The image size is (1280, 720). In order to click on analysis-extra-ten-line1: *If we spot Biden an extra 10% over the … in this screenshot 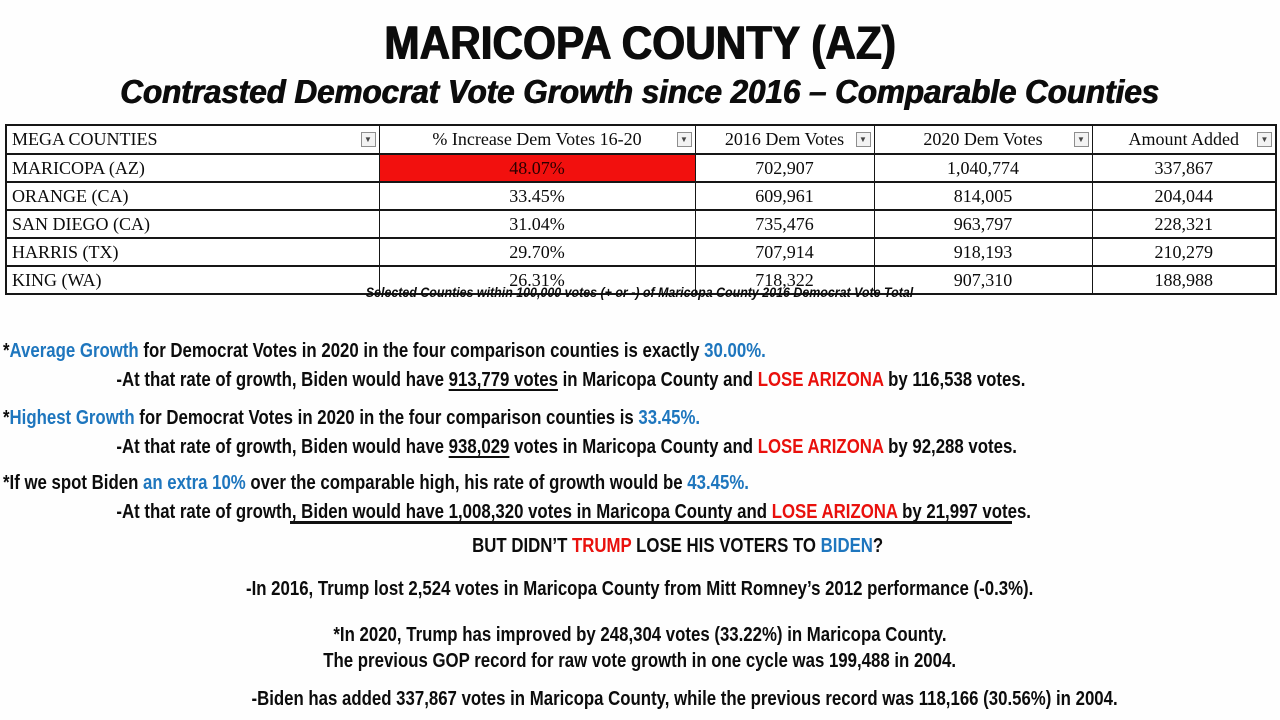, I will do `click(376, 483)`.